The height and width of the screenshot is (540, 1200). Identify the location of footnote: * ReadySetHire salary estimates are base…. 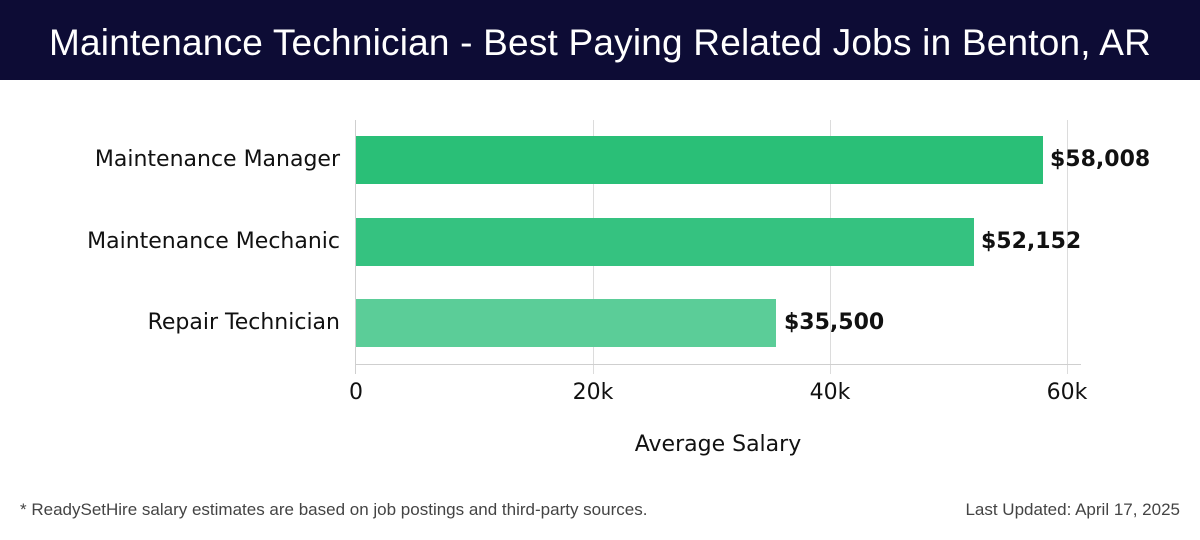
(334, 509).